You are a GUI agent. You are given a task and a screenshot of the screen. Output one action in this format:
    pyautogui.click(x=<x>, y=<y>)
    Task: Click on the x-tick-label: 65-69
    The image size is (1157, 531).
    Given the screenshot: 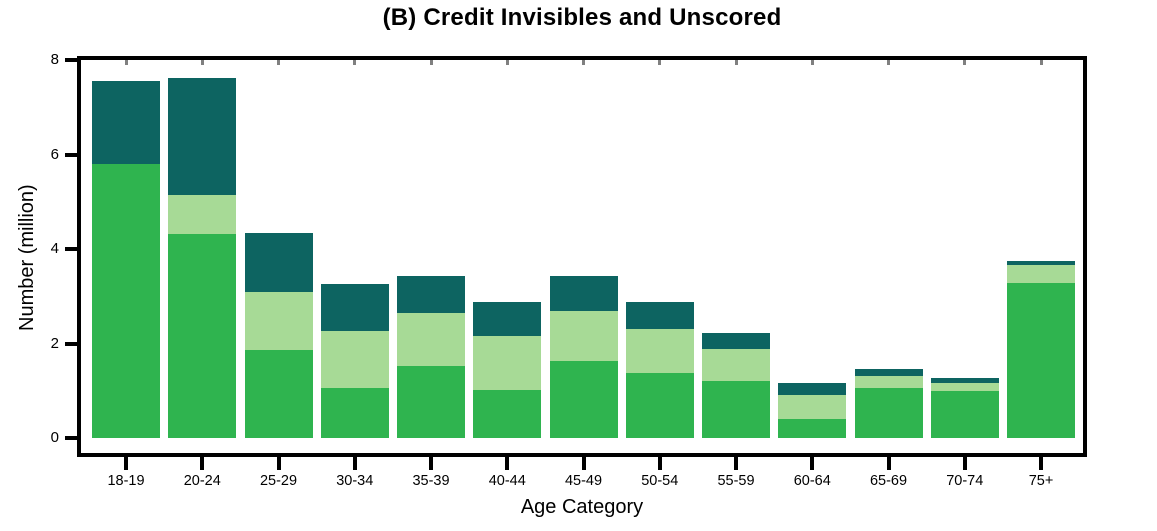 What is the action you would take?
    pyautogui.click(x=888, y=481)
    